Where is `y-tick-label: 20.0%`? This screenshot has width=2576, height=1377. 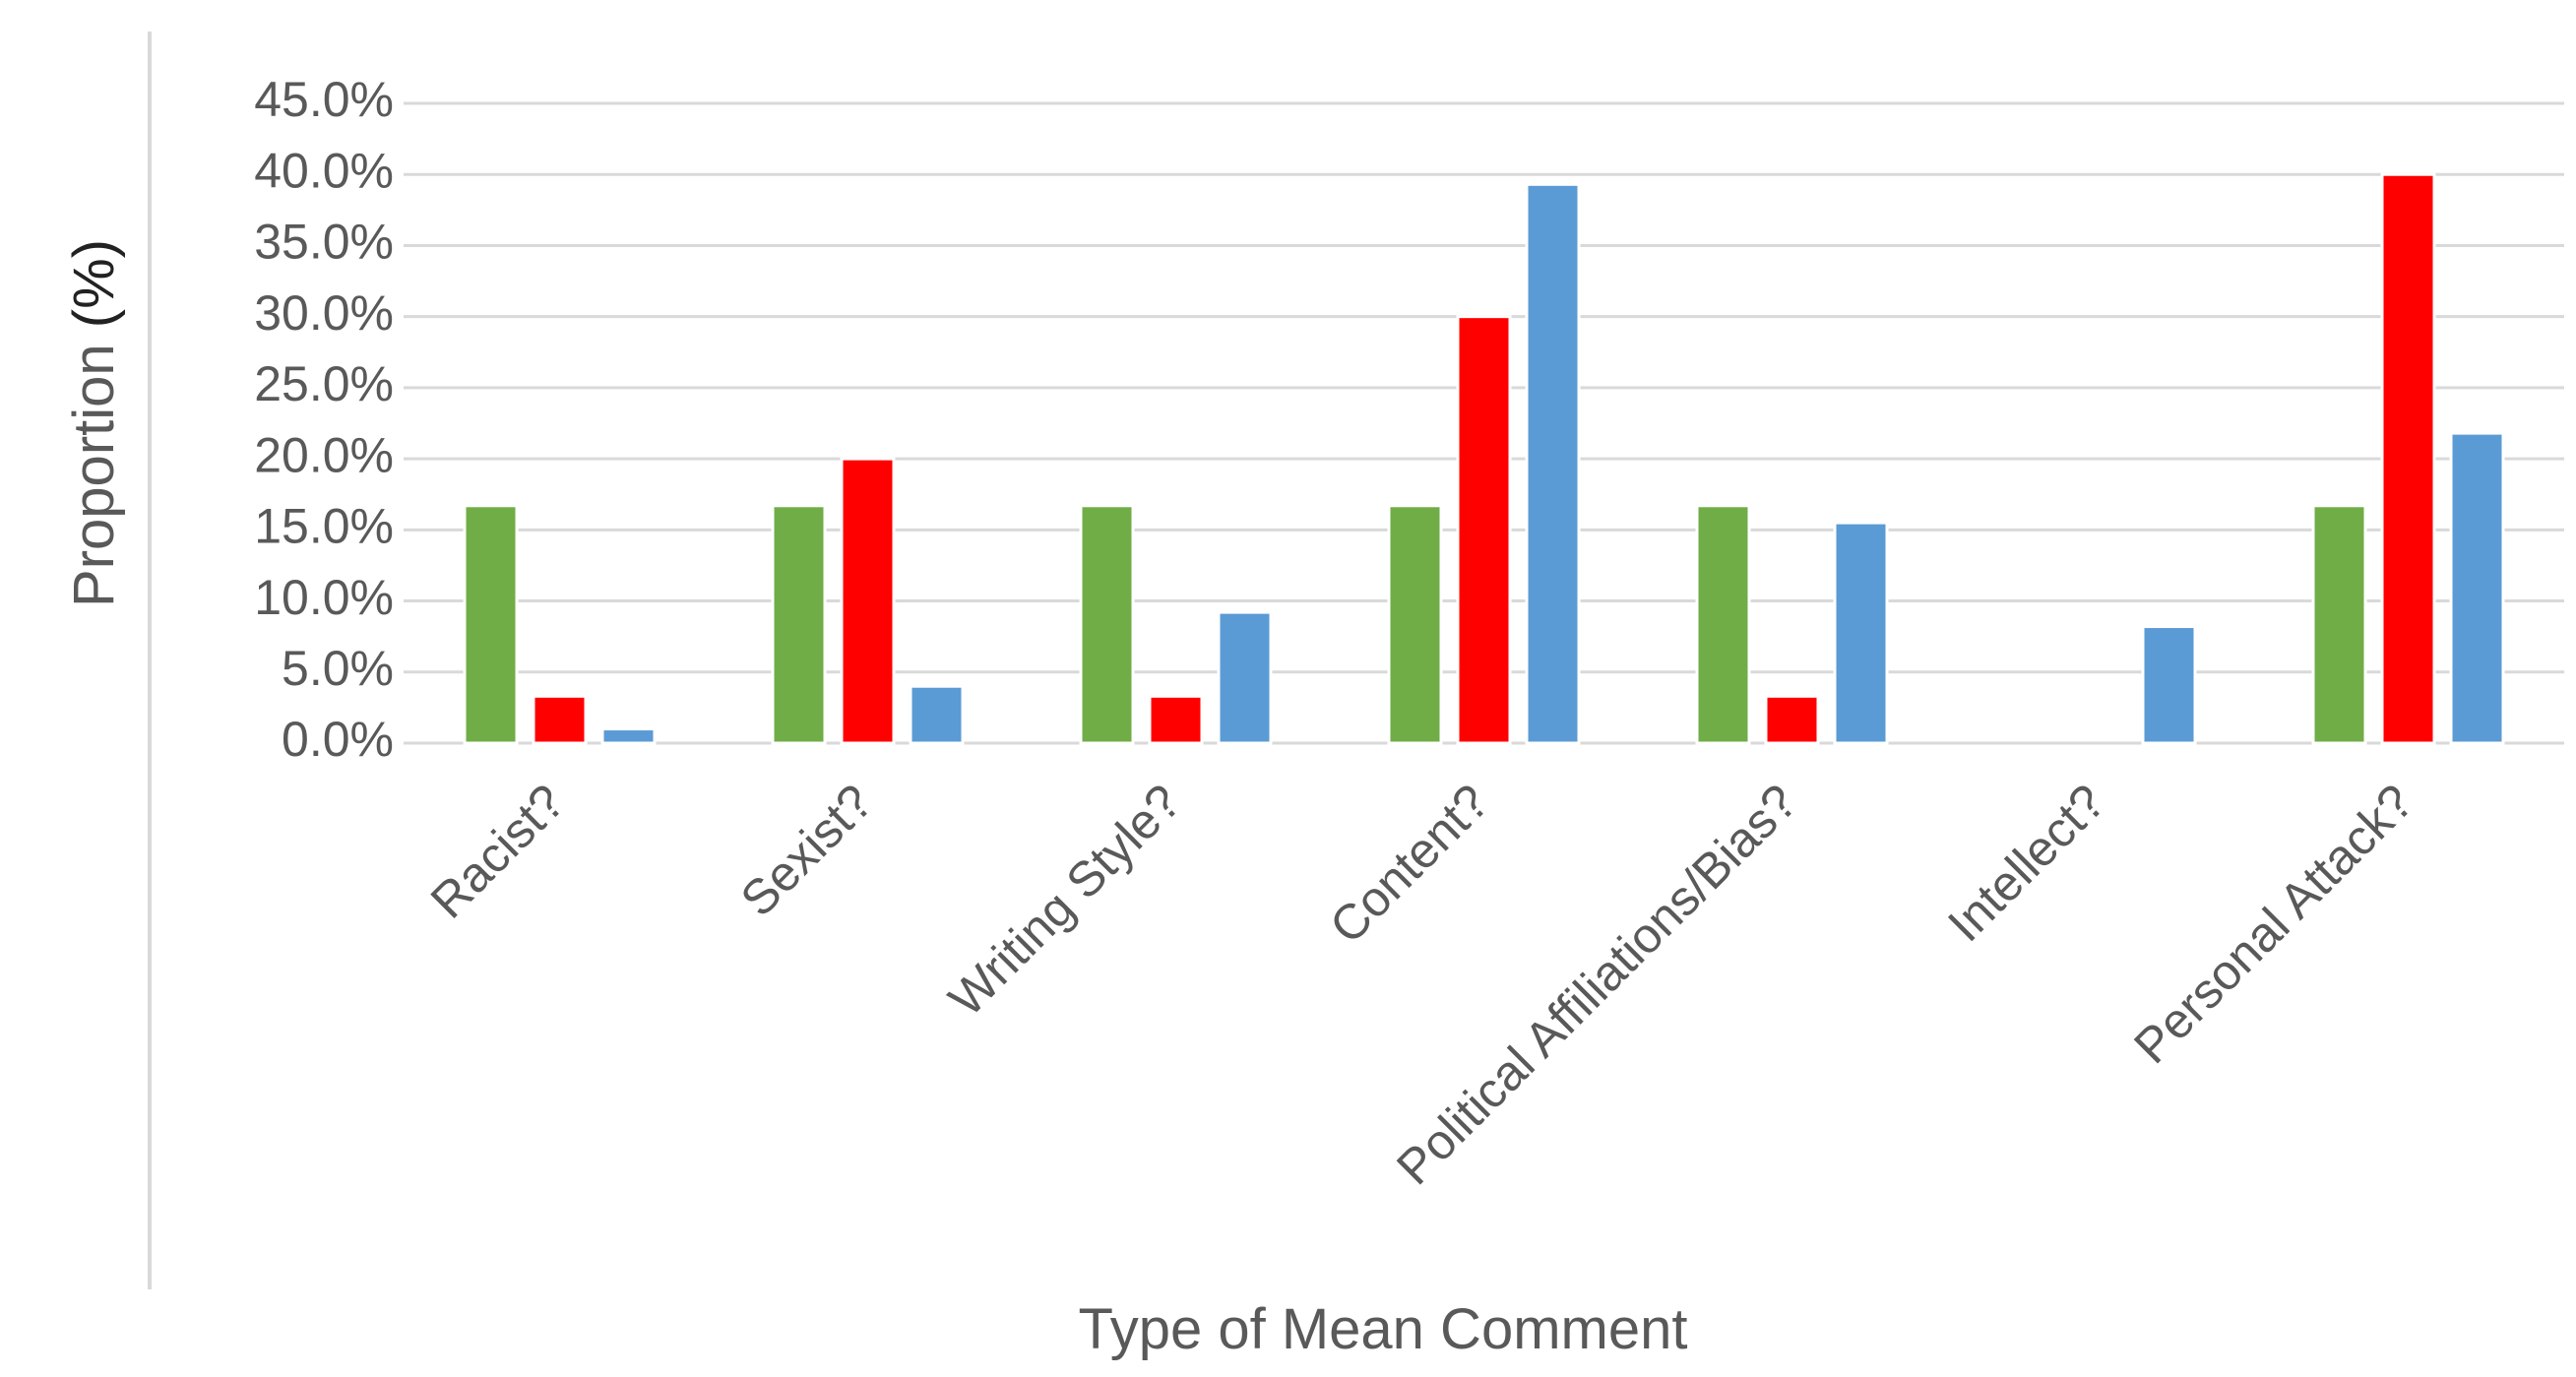 y-tick-label: 20.0% is located at coordinates (324, 454).